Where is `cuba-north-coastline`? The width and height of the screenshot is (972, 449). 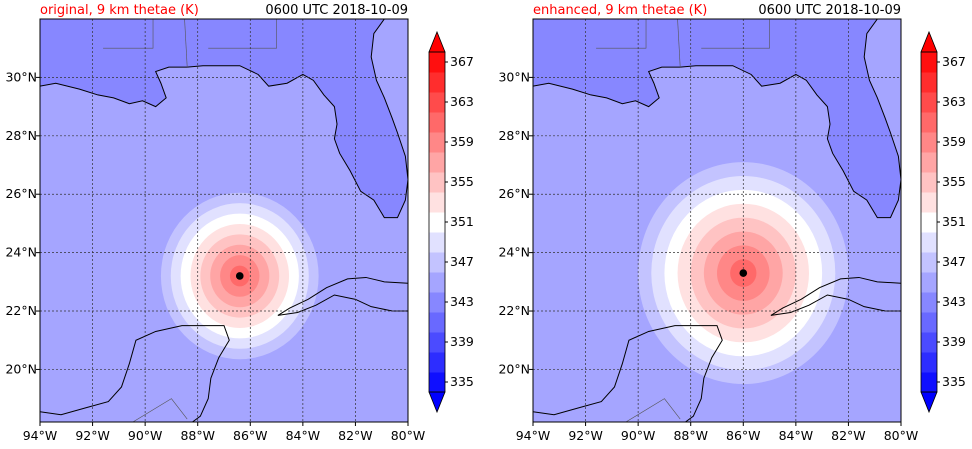 cuba-north-coastline is located at coordinates (835, 296).